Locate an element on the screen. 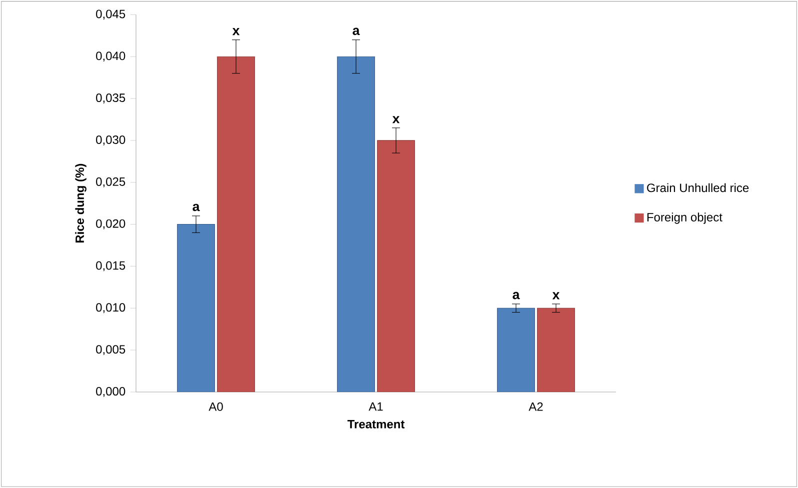 This screenshot has width=798, height=488. y-tick-label: 0,035 is located at coordinates (111, 99).